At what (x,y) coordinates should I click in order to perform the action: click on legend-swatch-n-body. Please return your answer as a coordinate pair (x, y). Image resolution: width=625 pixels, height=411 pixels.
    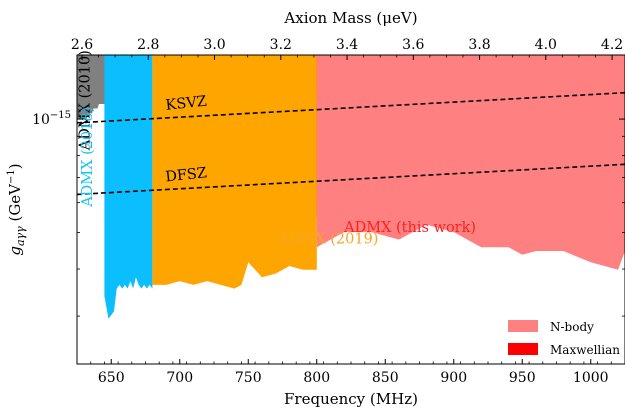
    Looking at the image, I should click on (523, 326).